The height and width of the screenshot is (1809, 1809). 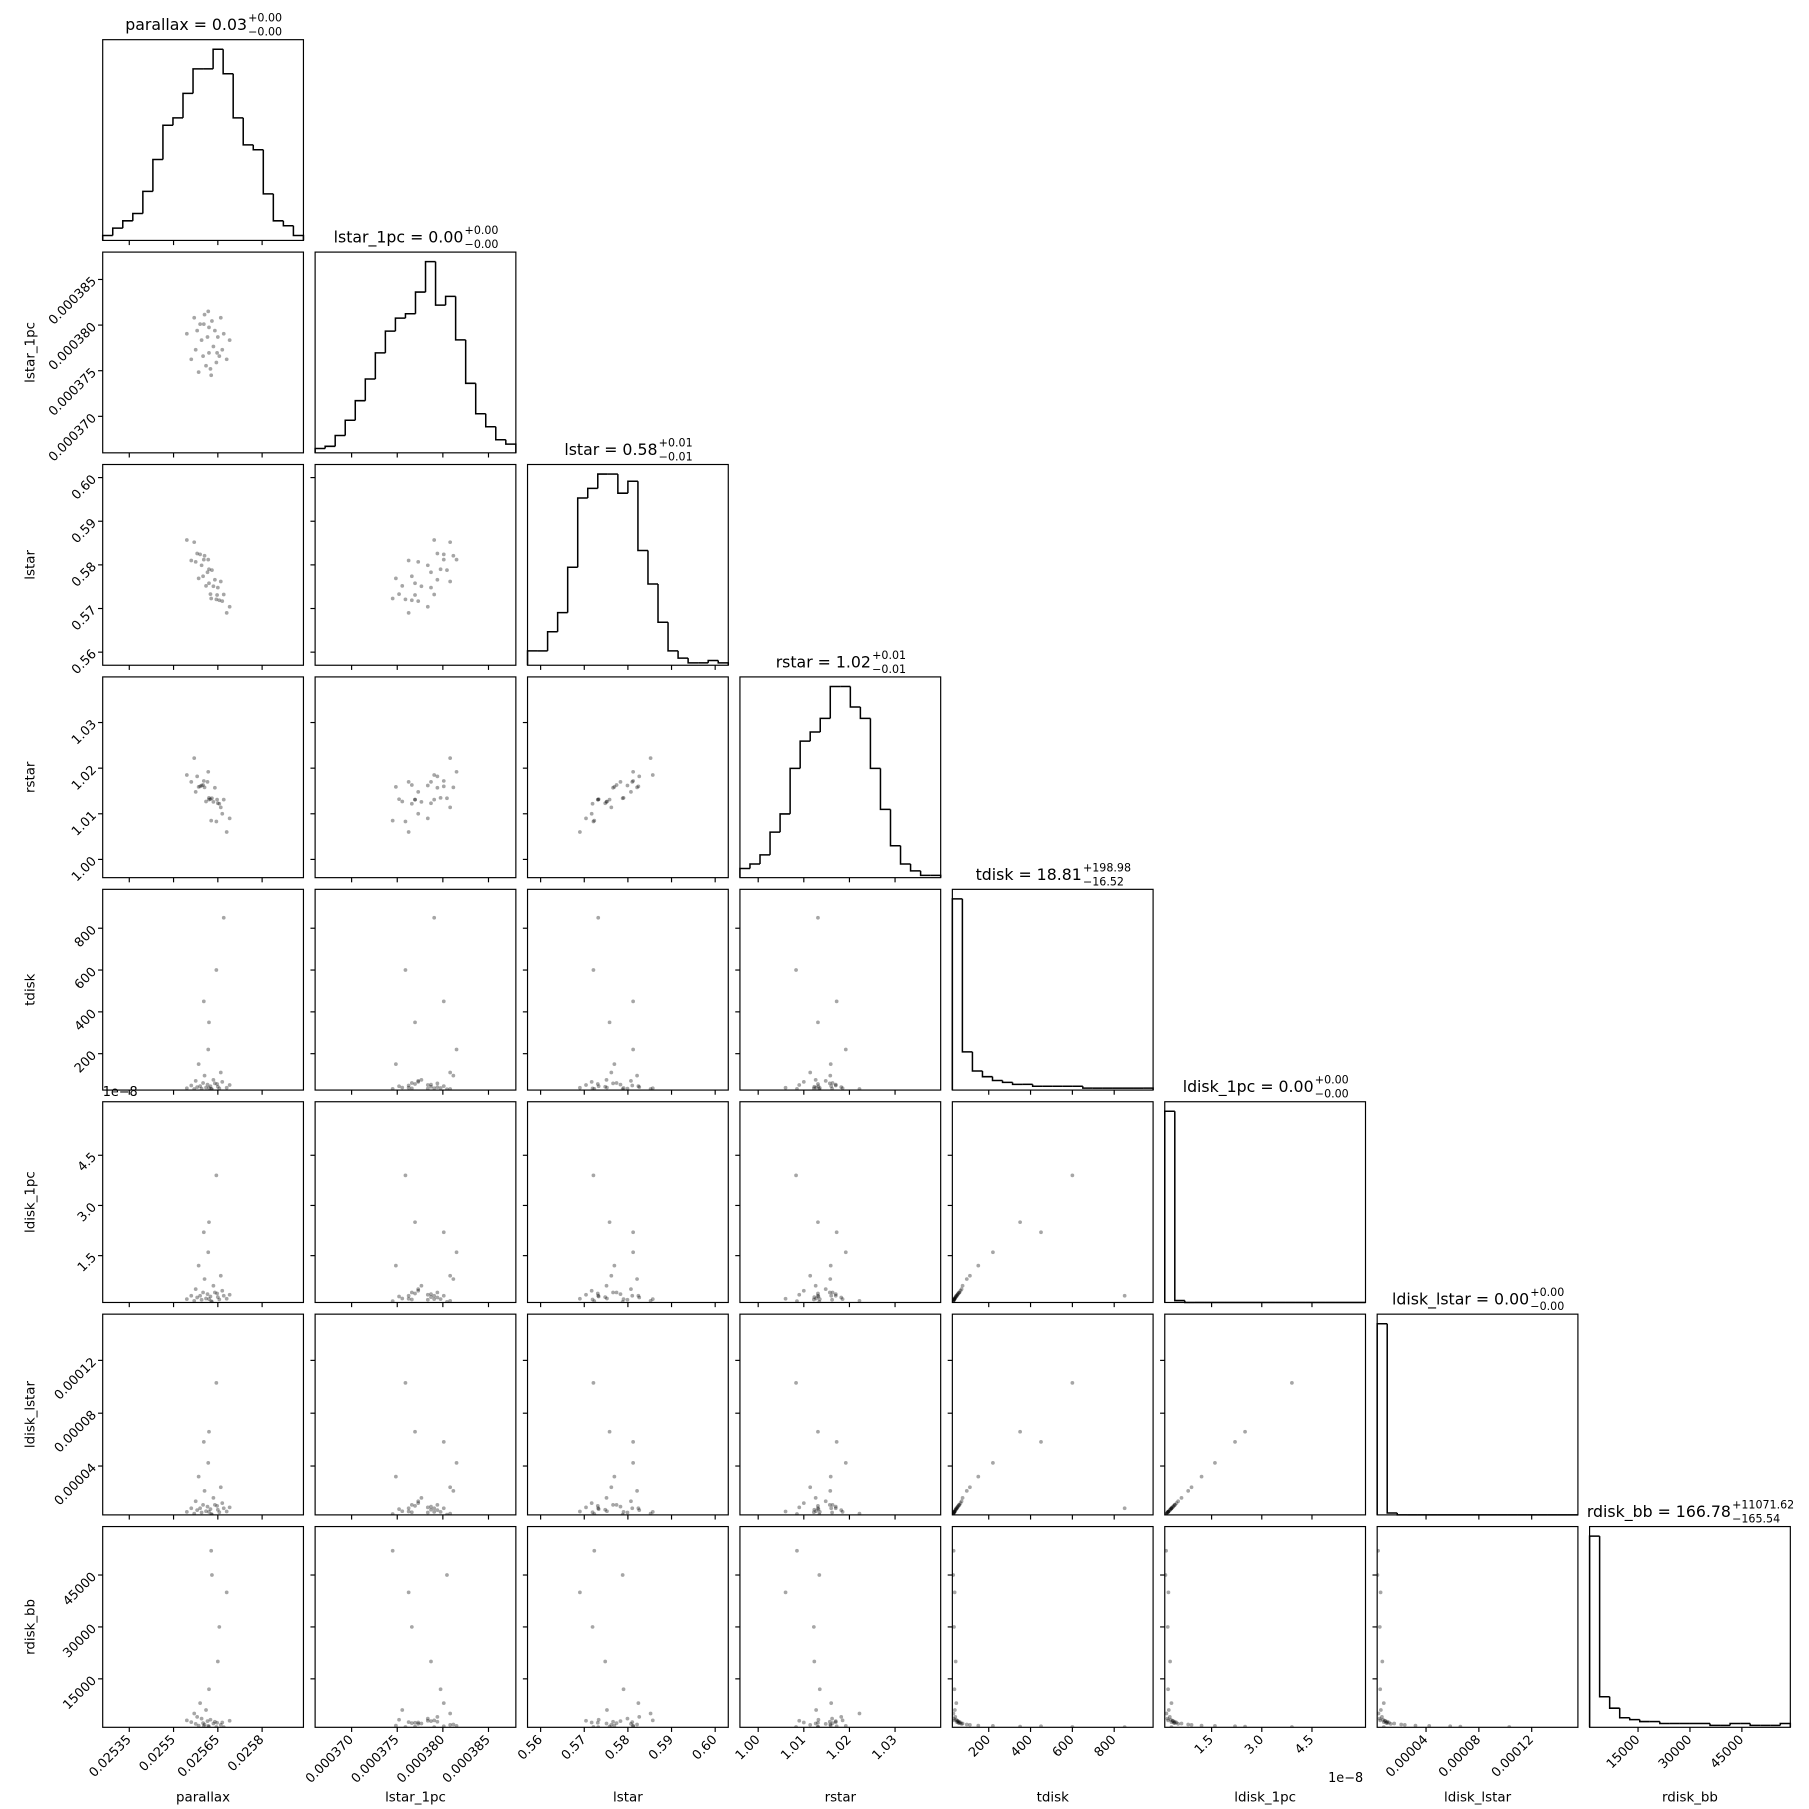 What do you see at coordinates (676, 457) in the screenshot?
I see `title-minus: −0.01` at bounding box center [676, 457].